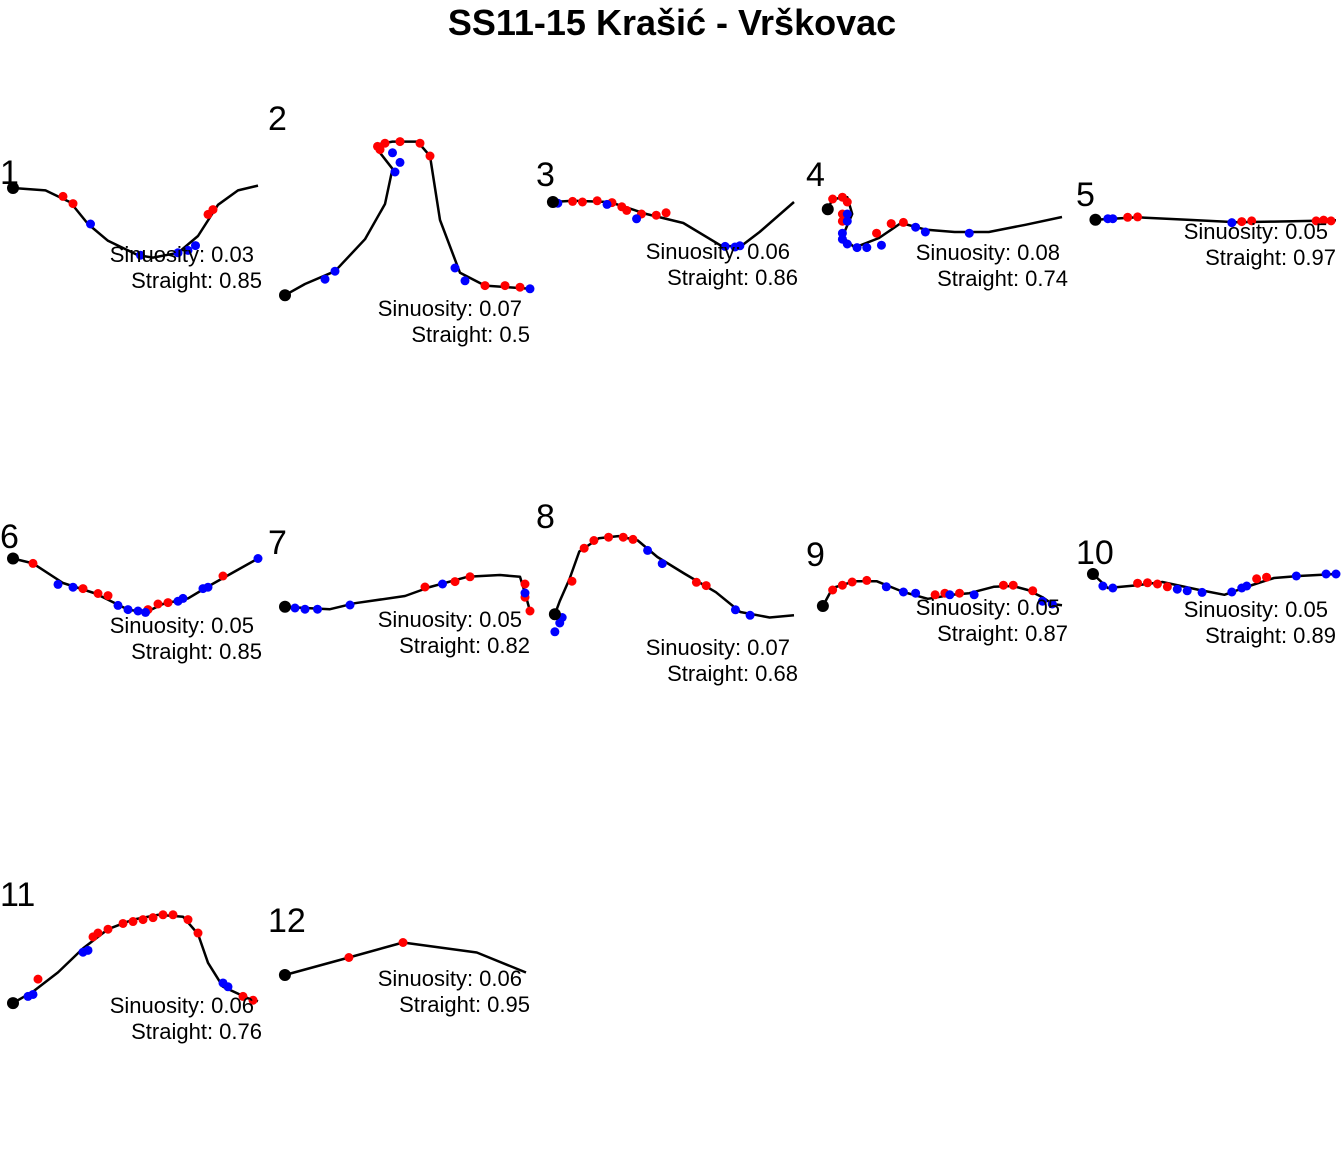  What do you see at coordinates (545, 175) in the screenshot?
I see `stage-number: 3` at bounding box center [545, 175].